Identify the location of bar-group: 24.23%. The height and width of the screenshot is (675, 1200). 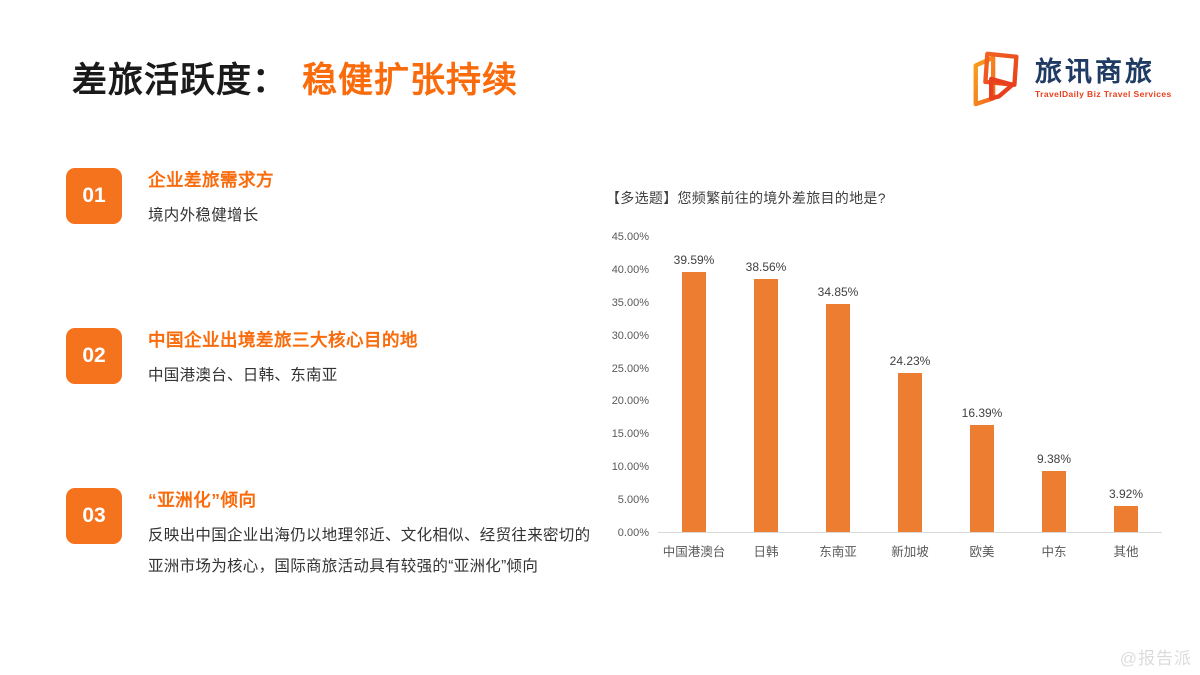
(910, 384).